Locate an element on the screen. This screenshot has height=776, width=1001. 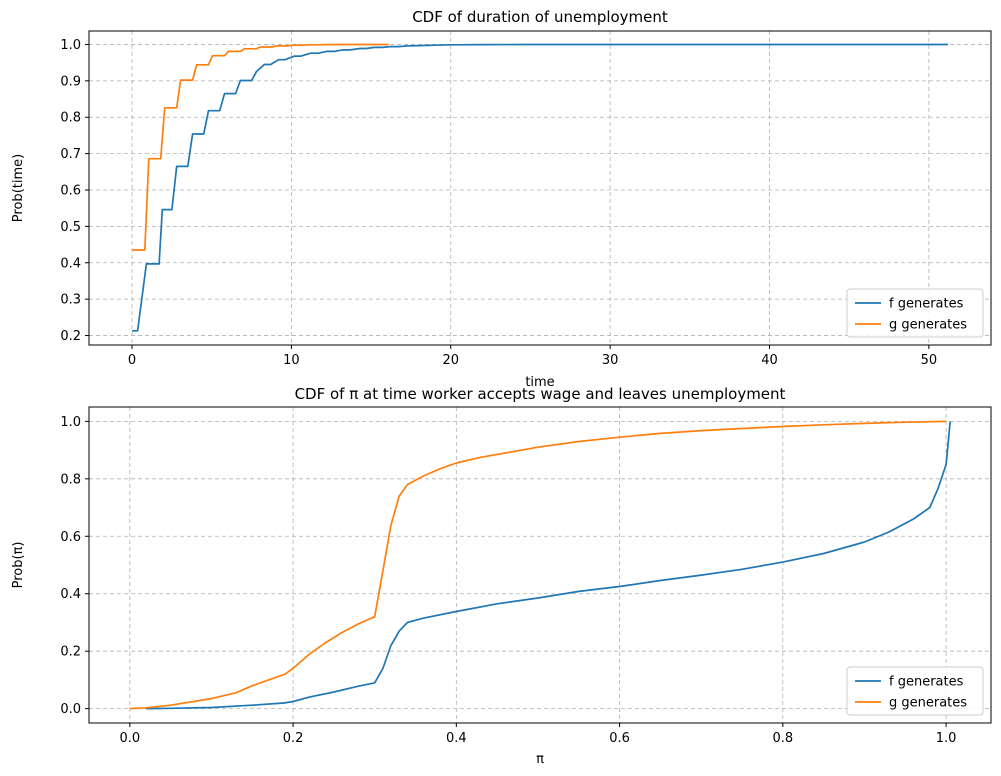
y-axis-label: Prob(time) is located at coordinates (18, 188).